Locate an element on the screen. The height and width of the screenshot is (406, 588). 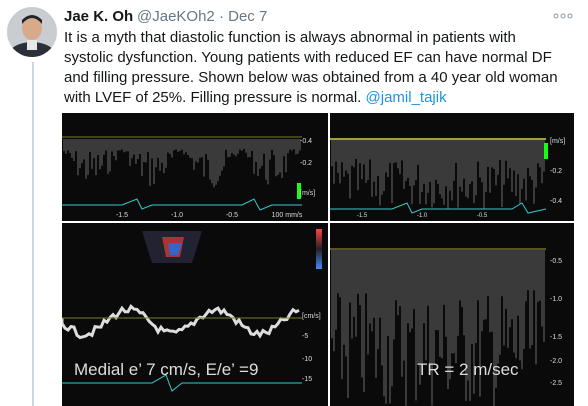
avatar is located at coordinates (32, 32).